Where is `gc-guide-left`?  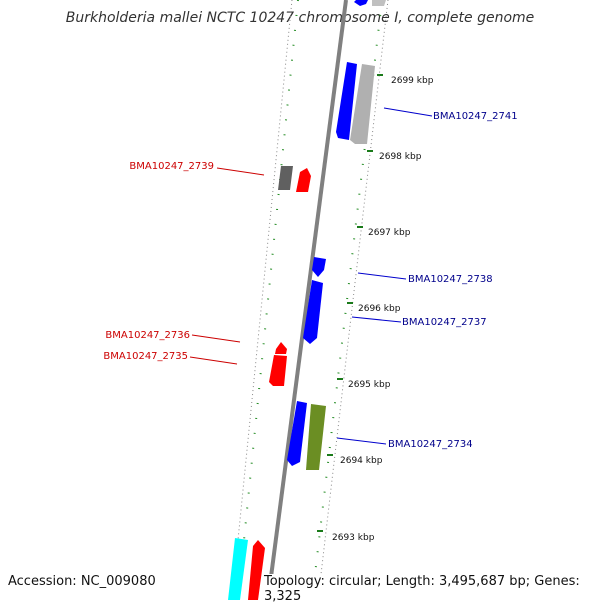
gc-guide-left is located at coordinates (268, 300).